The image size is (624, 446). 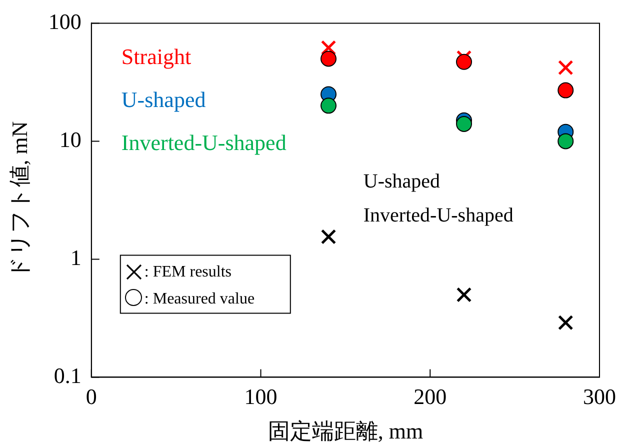 I want to click on y-tick-label: 1, so click(x=76, y=257).